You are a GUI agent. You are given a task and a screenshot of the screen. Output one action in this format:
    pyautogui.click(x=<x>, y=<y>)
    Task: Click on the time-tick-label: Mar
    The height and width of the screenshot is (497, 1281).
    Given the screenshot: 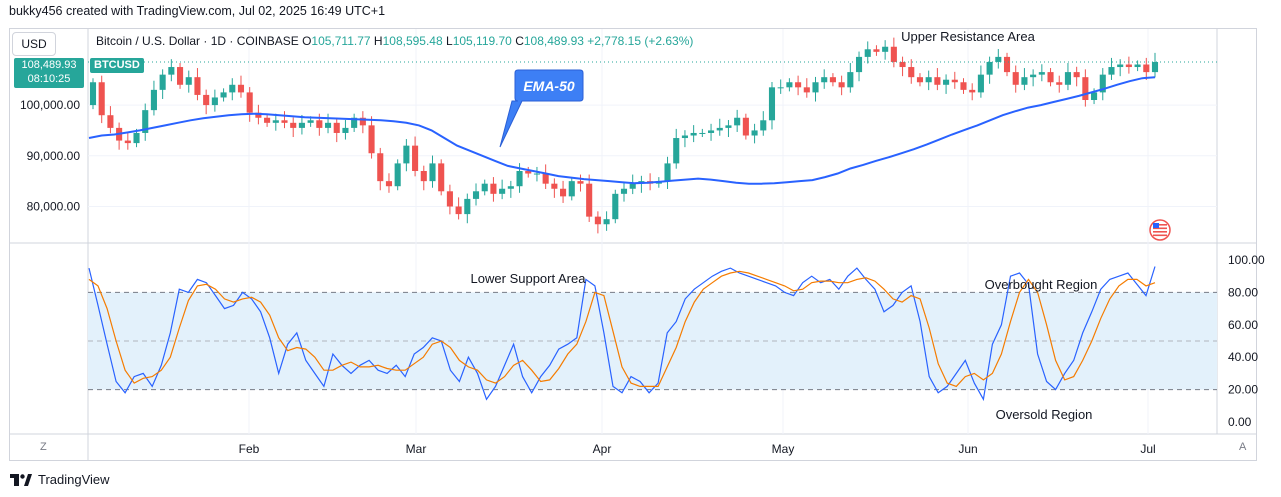 What is the action you would take?
    pyautogui.click(x=416, y=449)
    